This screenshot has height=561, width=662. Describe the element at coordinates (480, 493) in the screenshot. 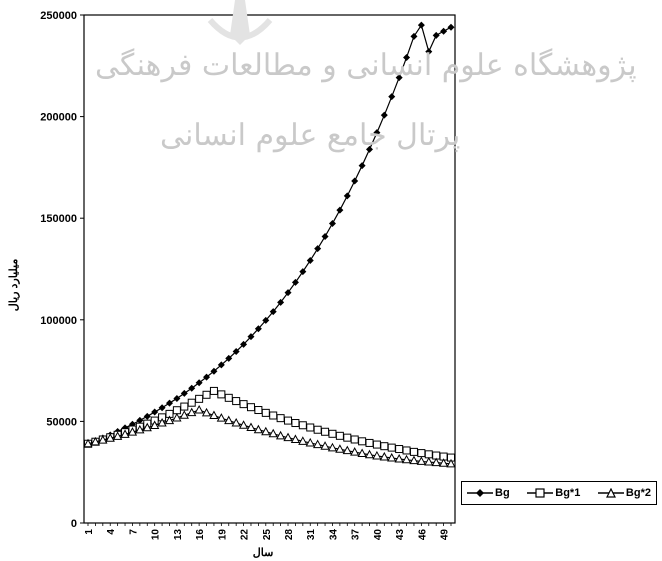

I see `diamond-marker-icon` at that location.